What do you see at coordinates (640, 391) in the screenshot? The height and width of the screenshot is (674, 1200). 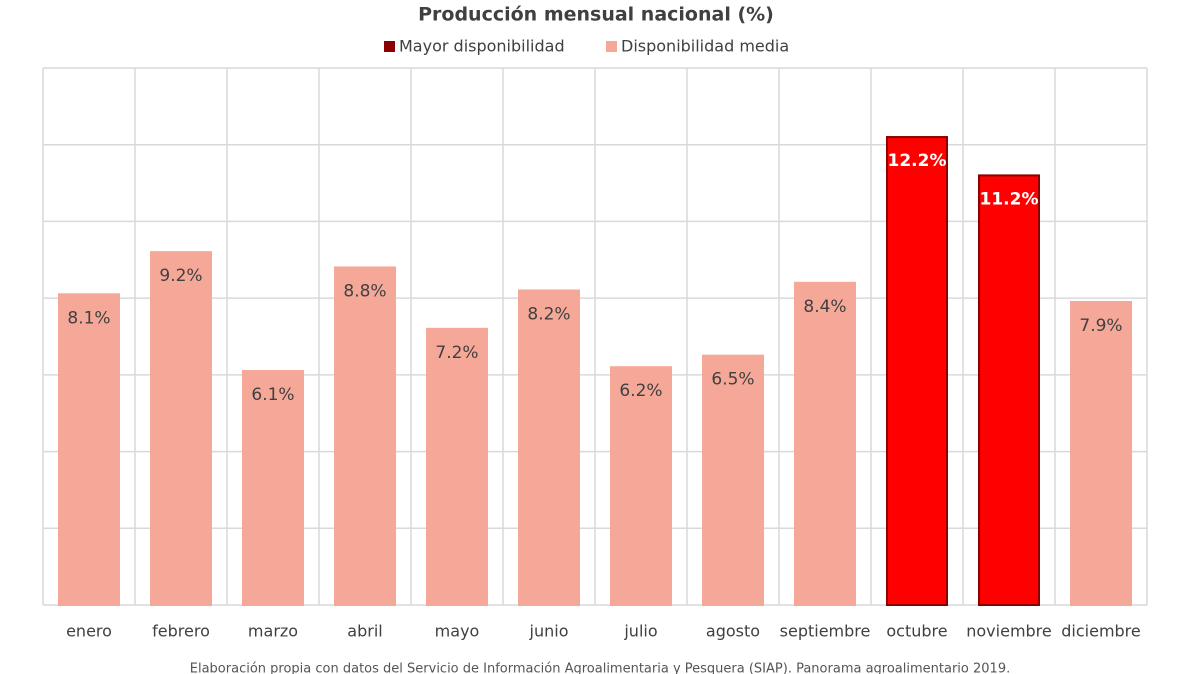 I see `value-label: 6.2%` at bounding box center [640, 391].